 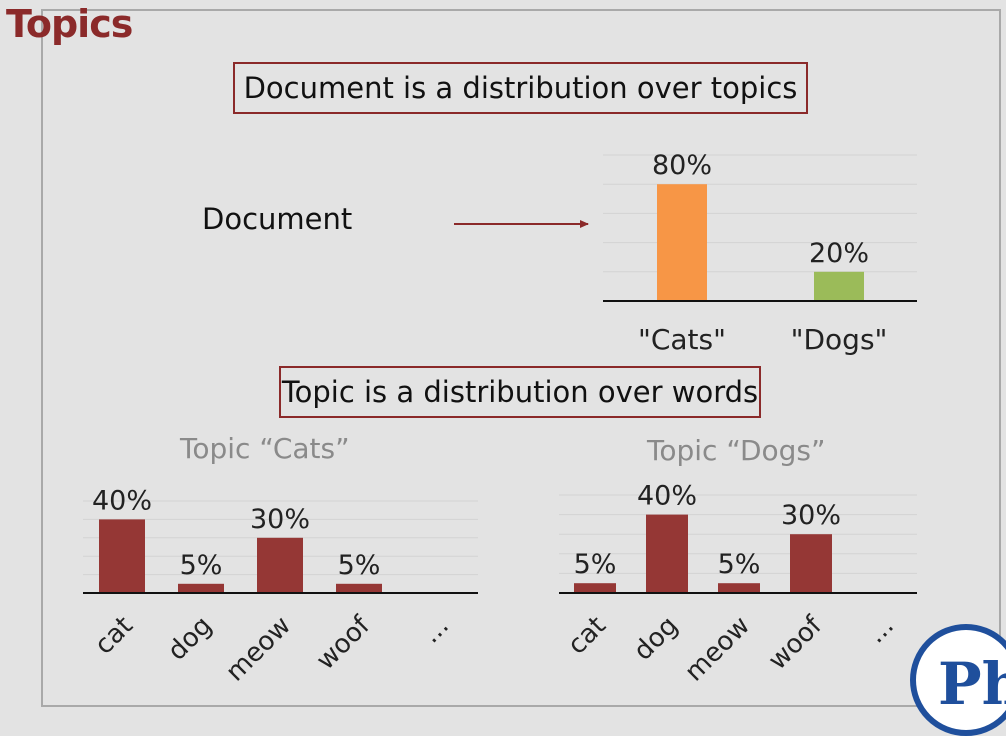 What do you see at coordinates (682, 165) in the screenshot?
I see `data-label: 80%` at bounding box center [682, 165].